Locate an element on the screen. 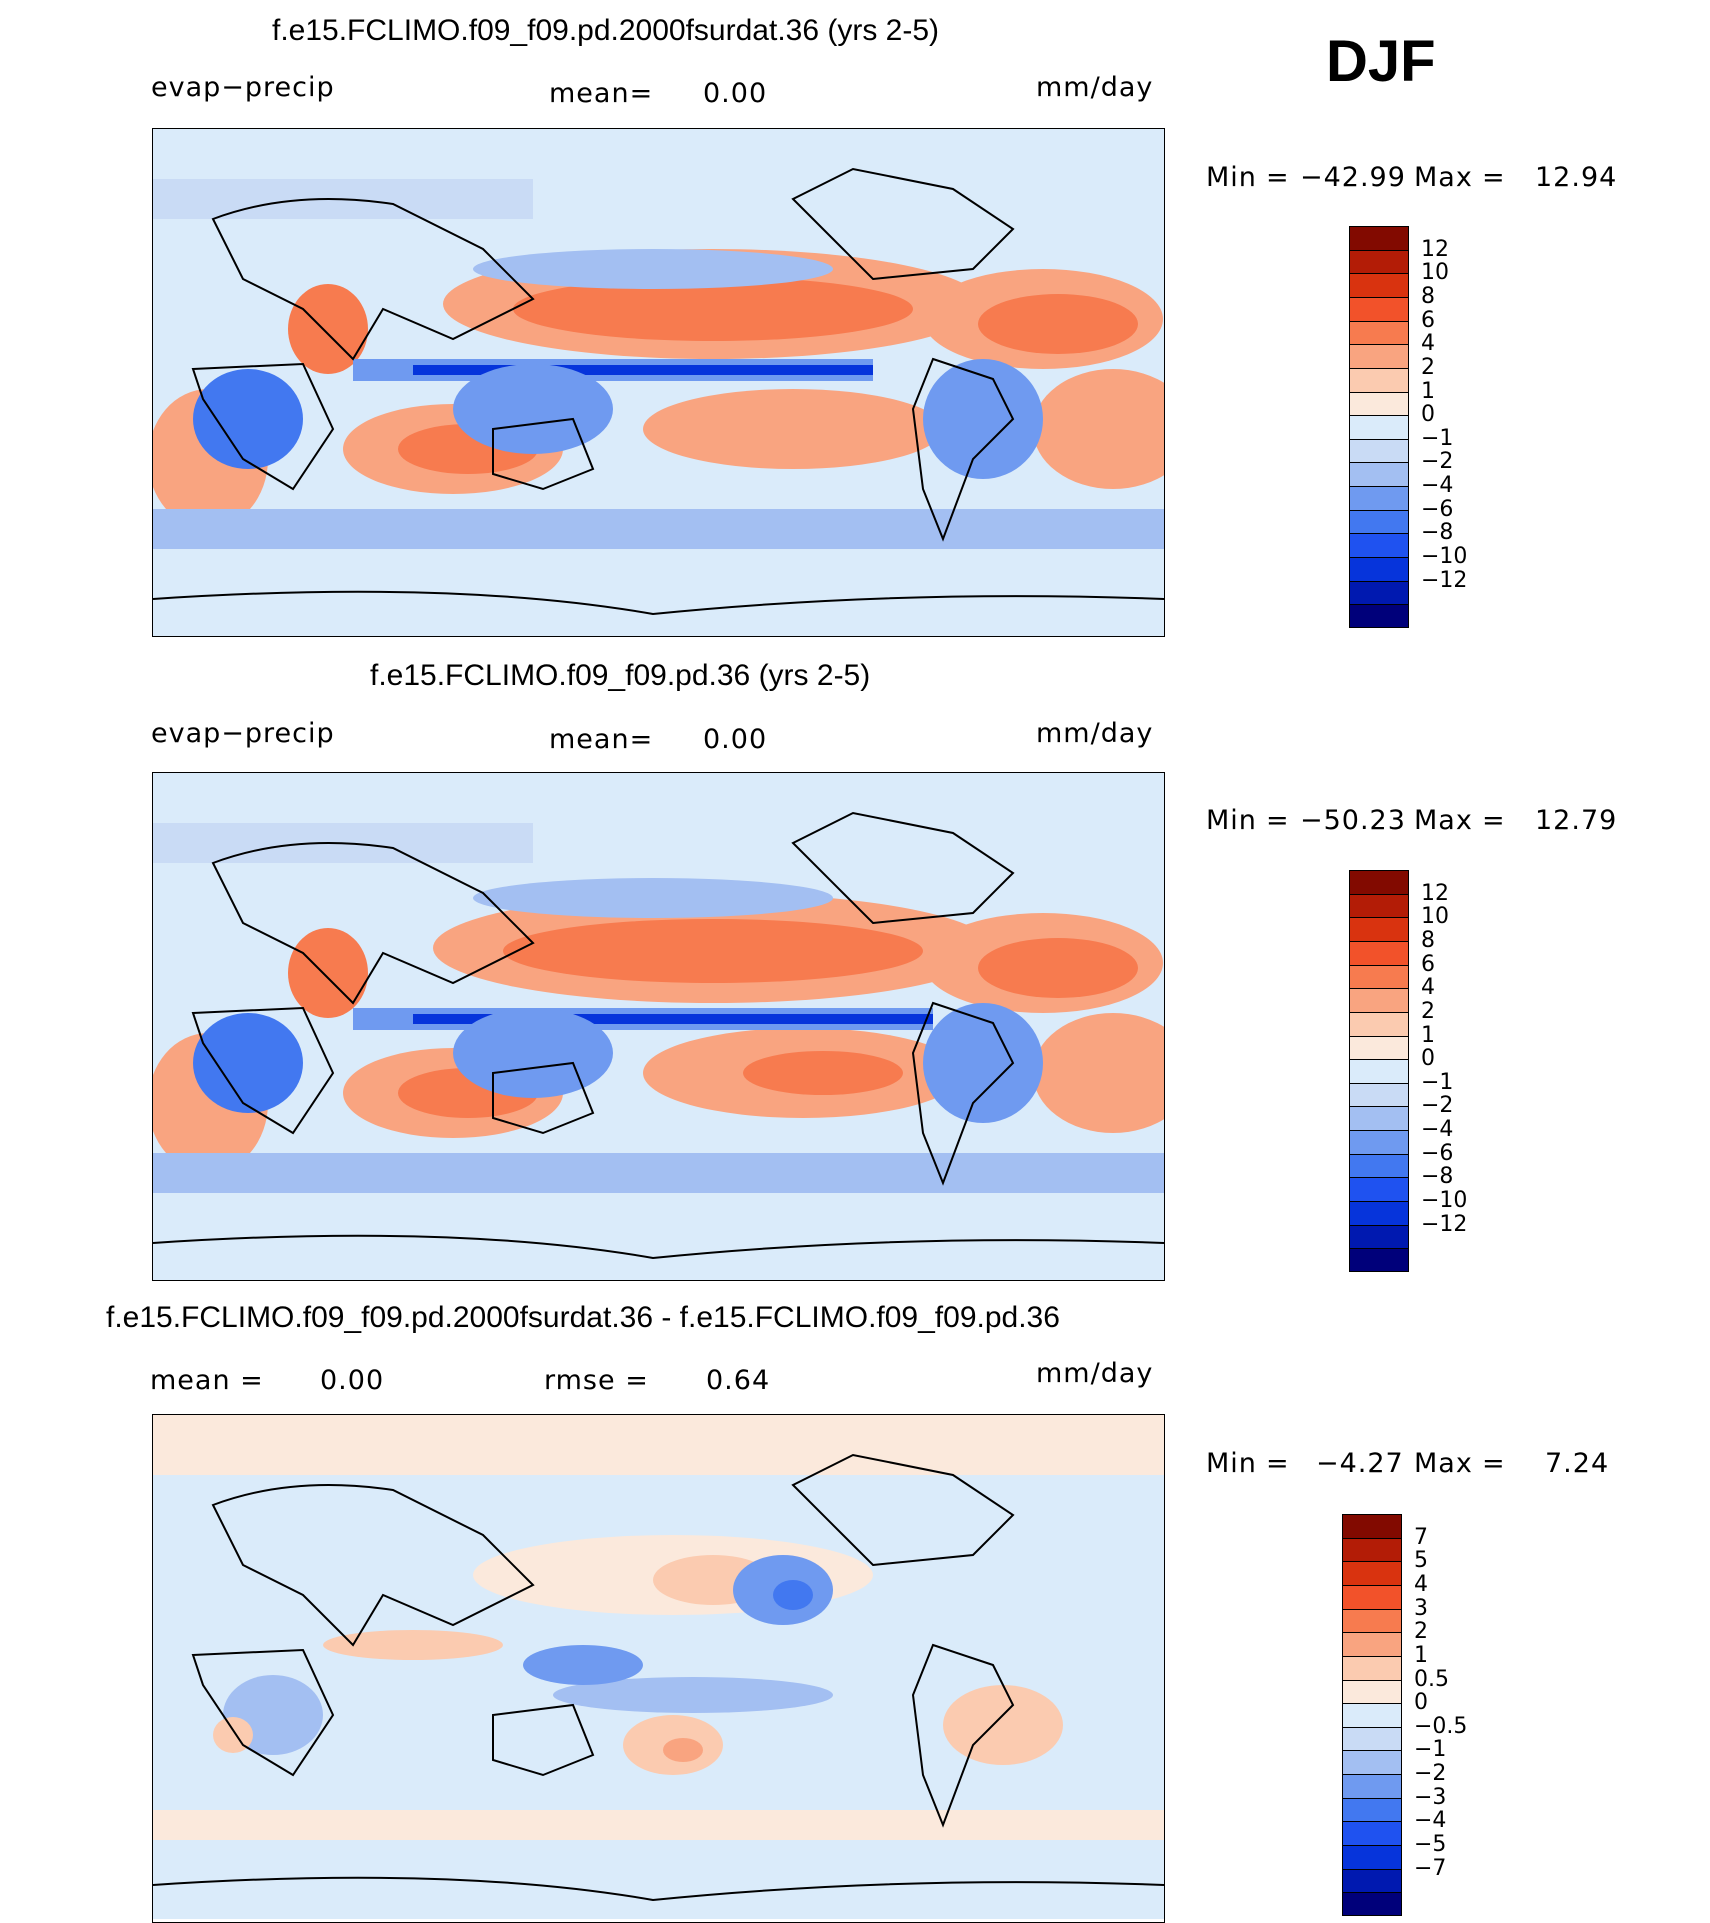  colorbar-tick-label: −7 is located at coordinates (1430, 1868).